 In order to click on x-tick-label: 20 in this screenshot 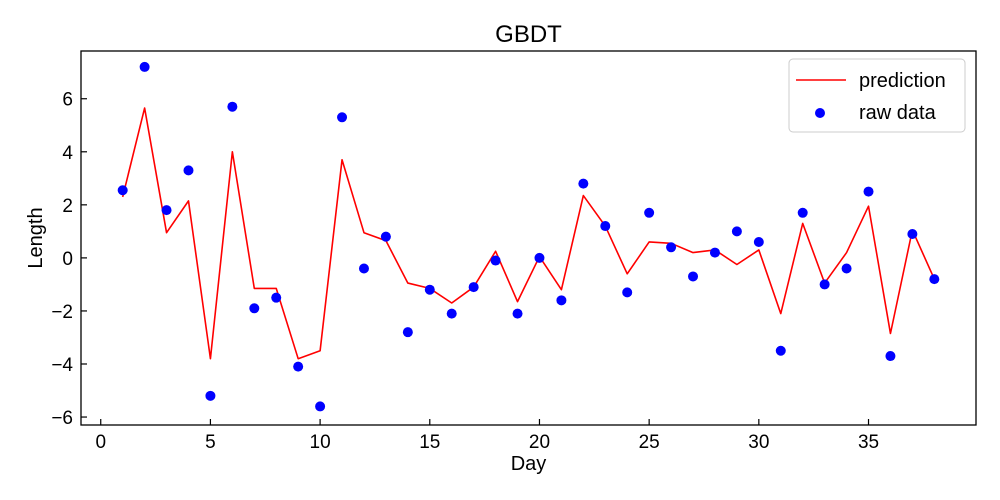, I will do `click(539, 442)`.